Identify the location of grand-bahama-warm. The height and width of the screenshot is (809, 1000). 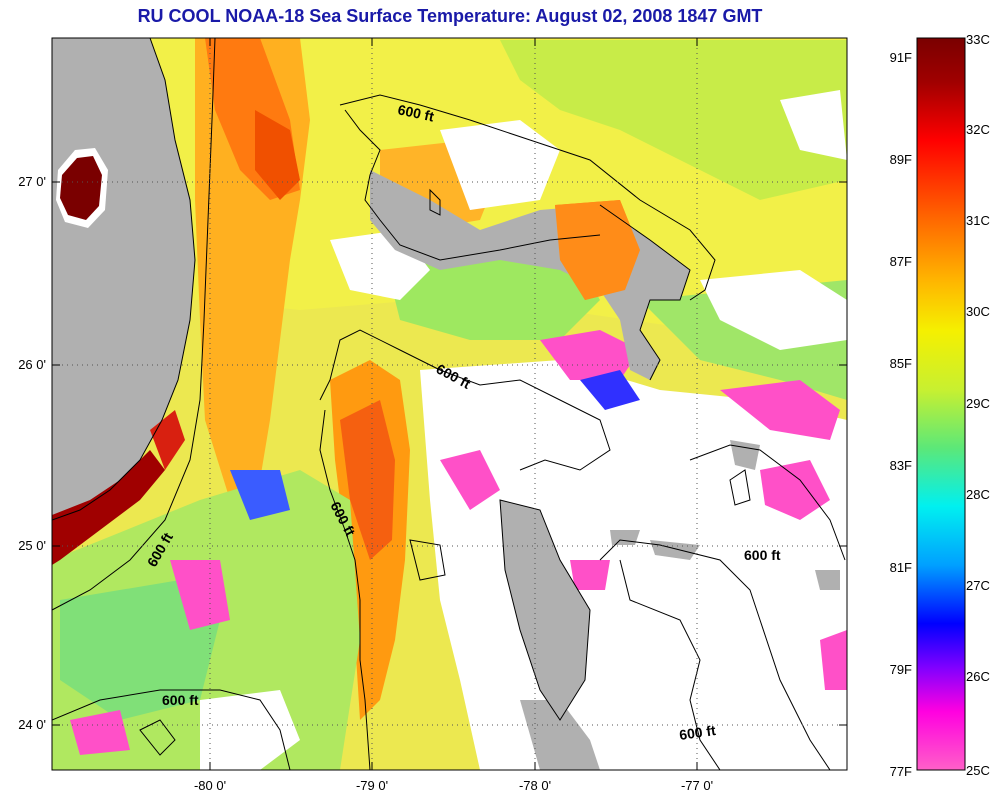
(597, 250).